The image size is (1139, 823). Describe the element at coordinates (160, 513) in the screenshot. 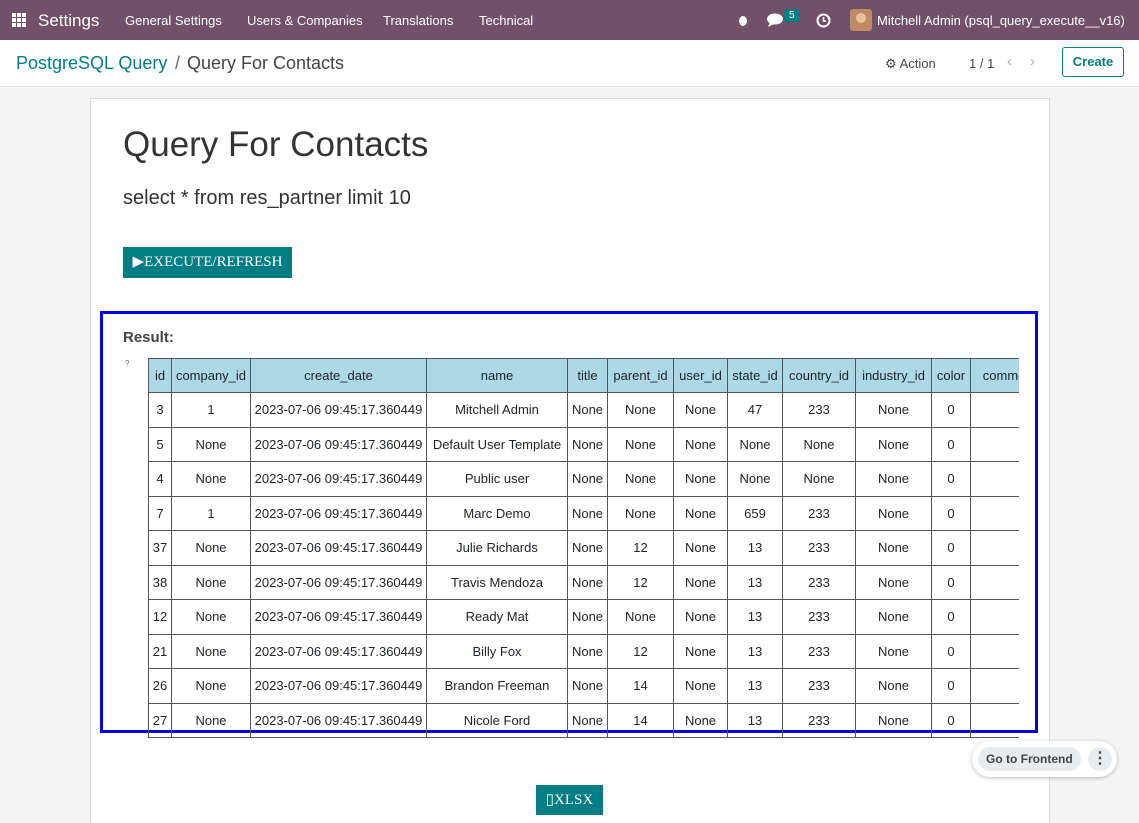

I see `table-cell: 7` at that location.